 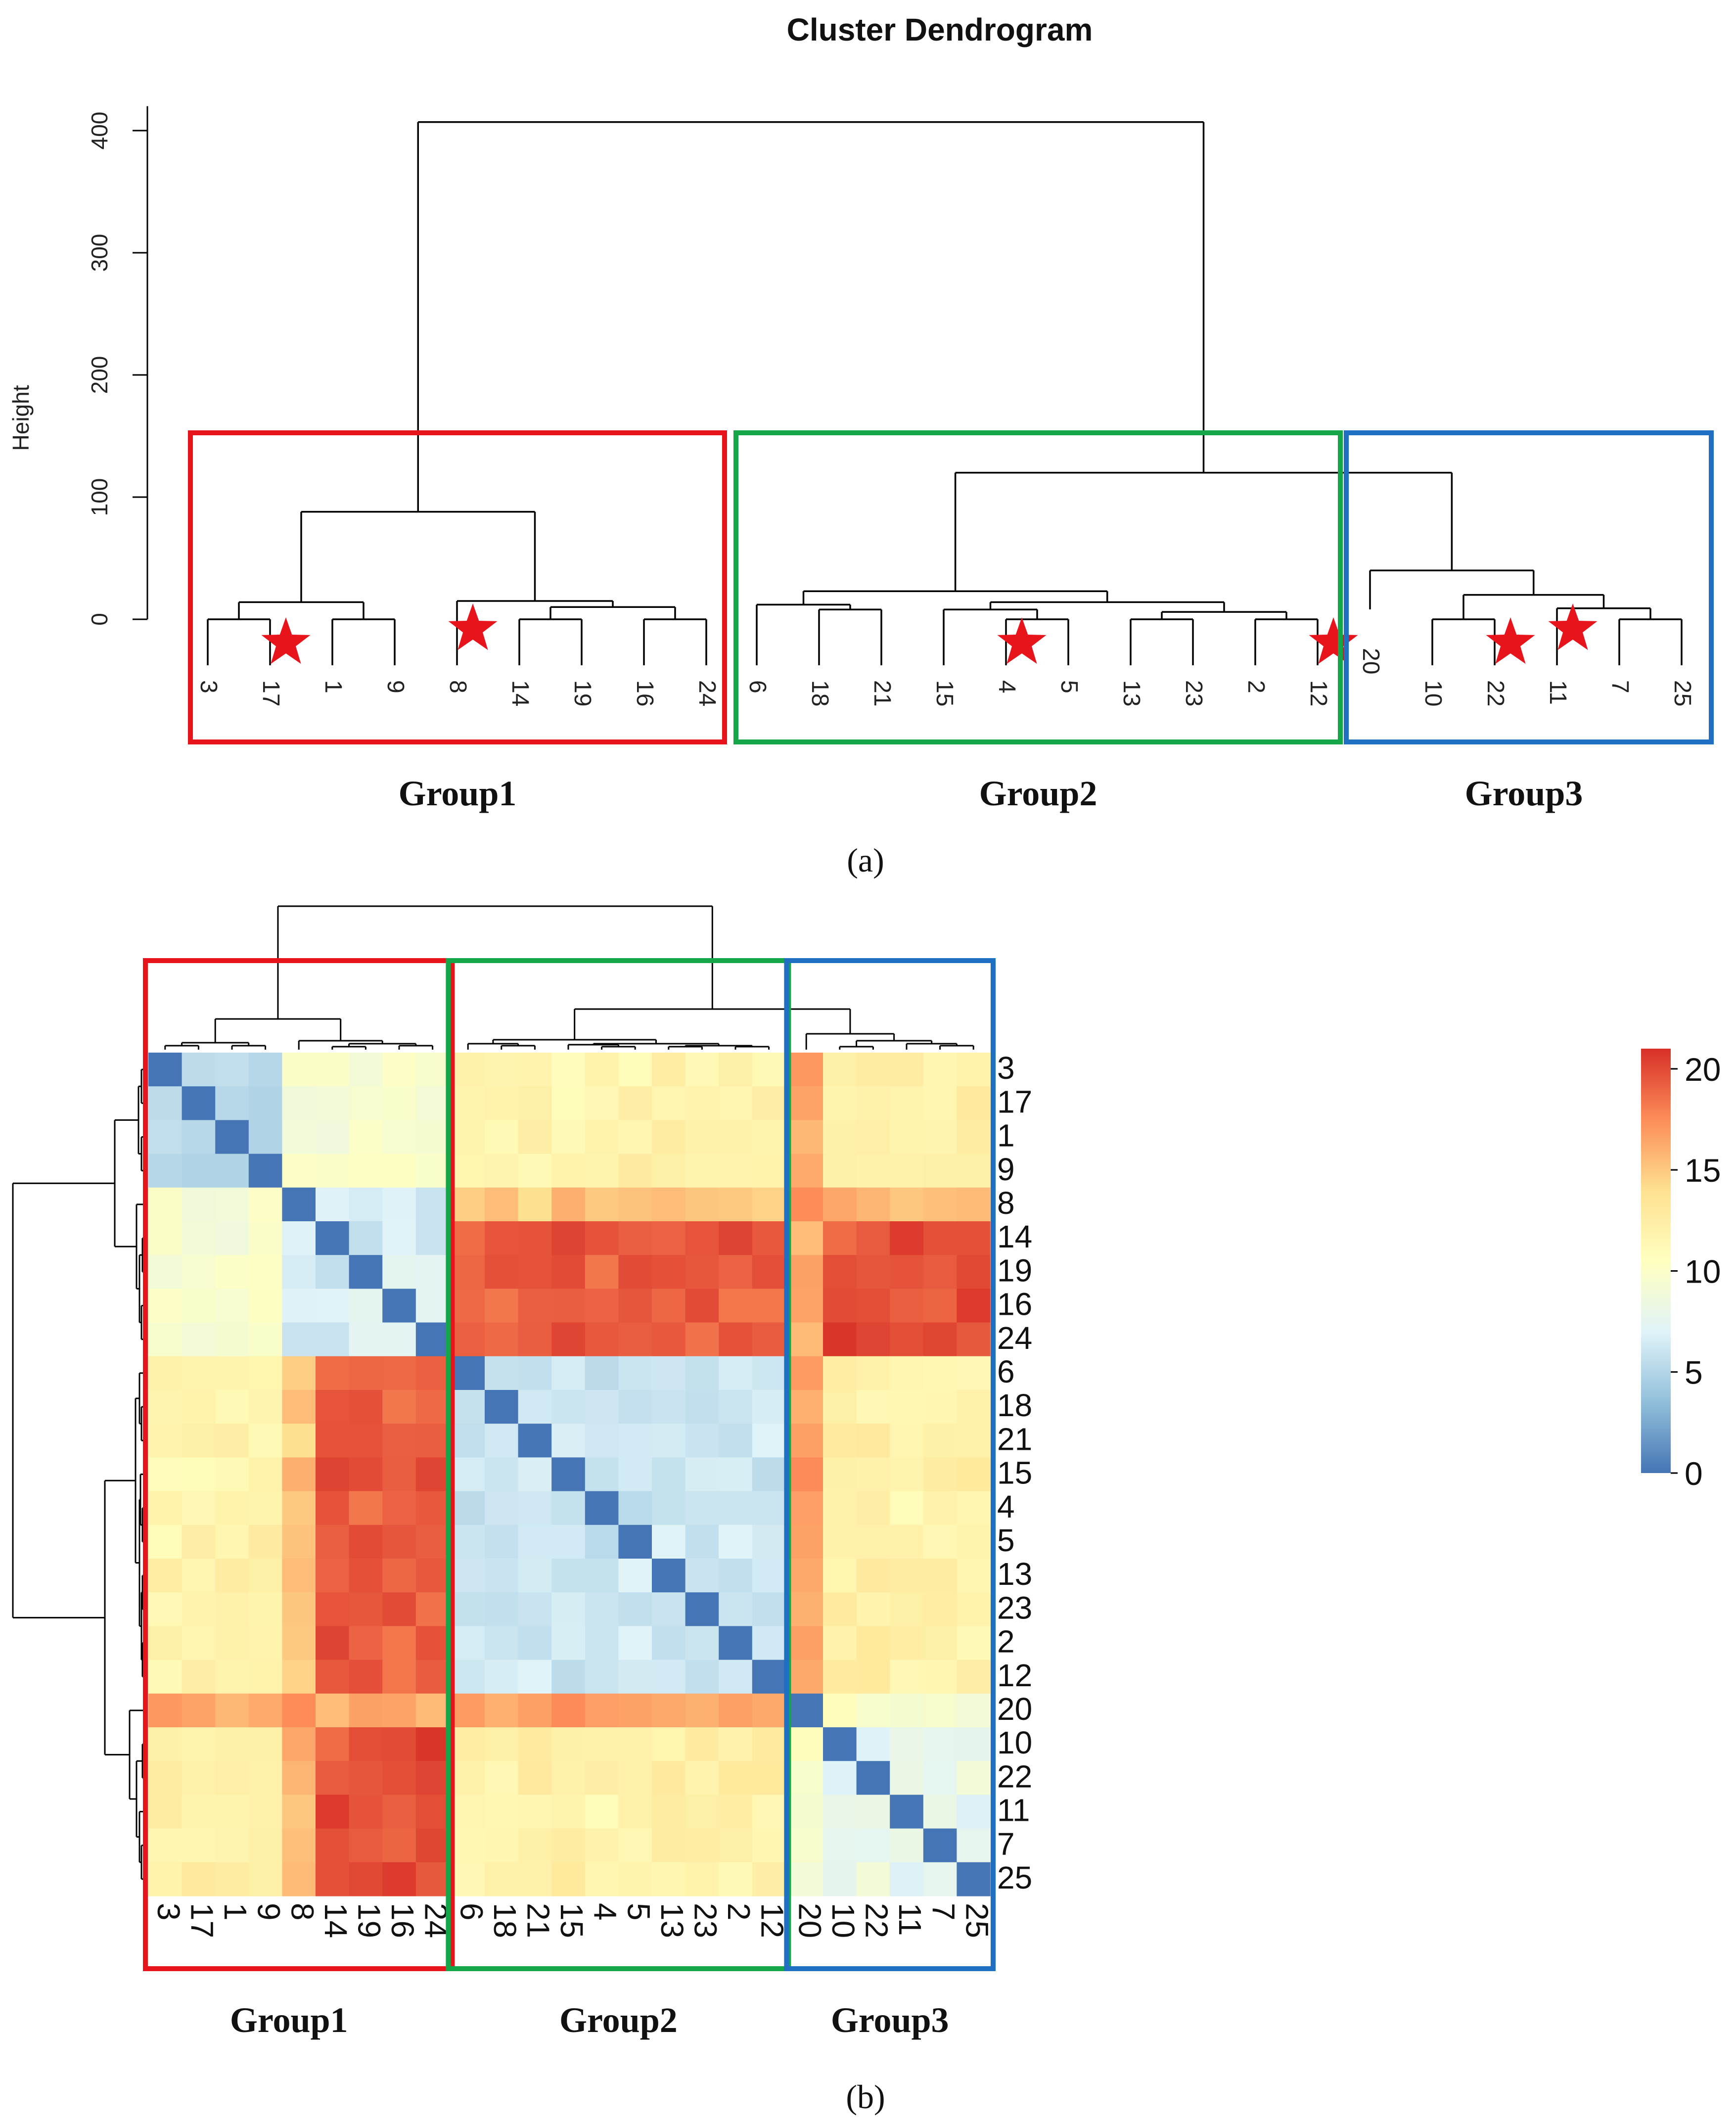 I want to click on heatmap-group-box, so click(x=299, y=1464).